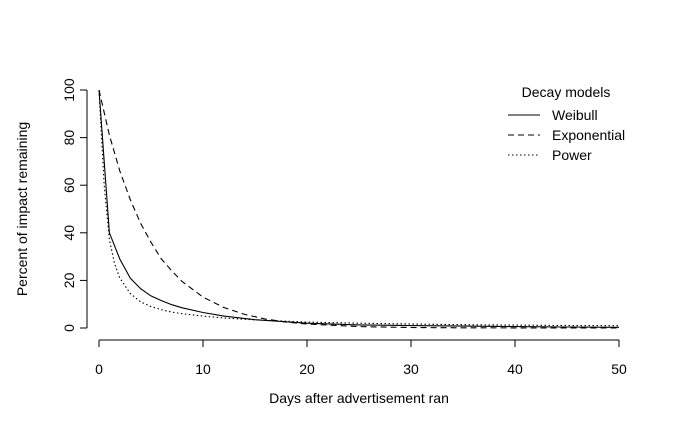  I want to click on x-ticks: 0 10 20 30 40 50, so click(361, 358).